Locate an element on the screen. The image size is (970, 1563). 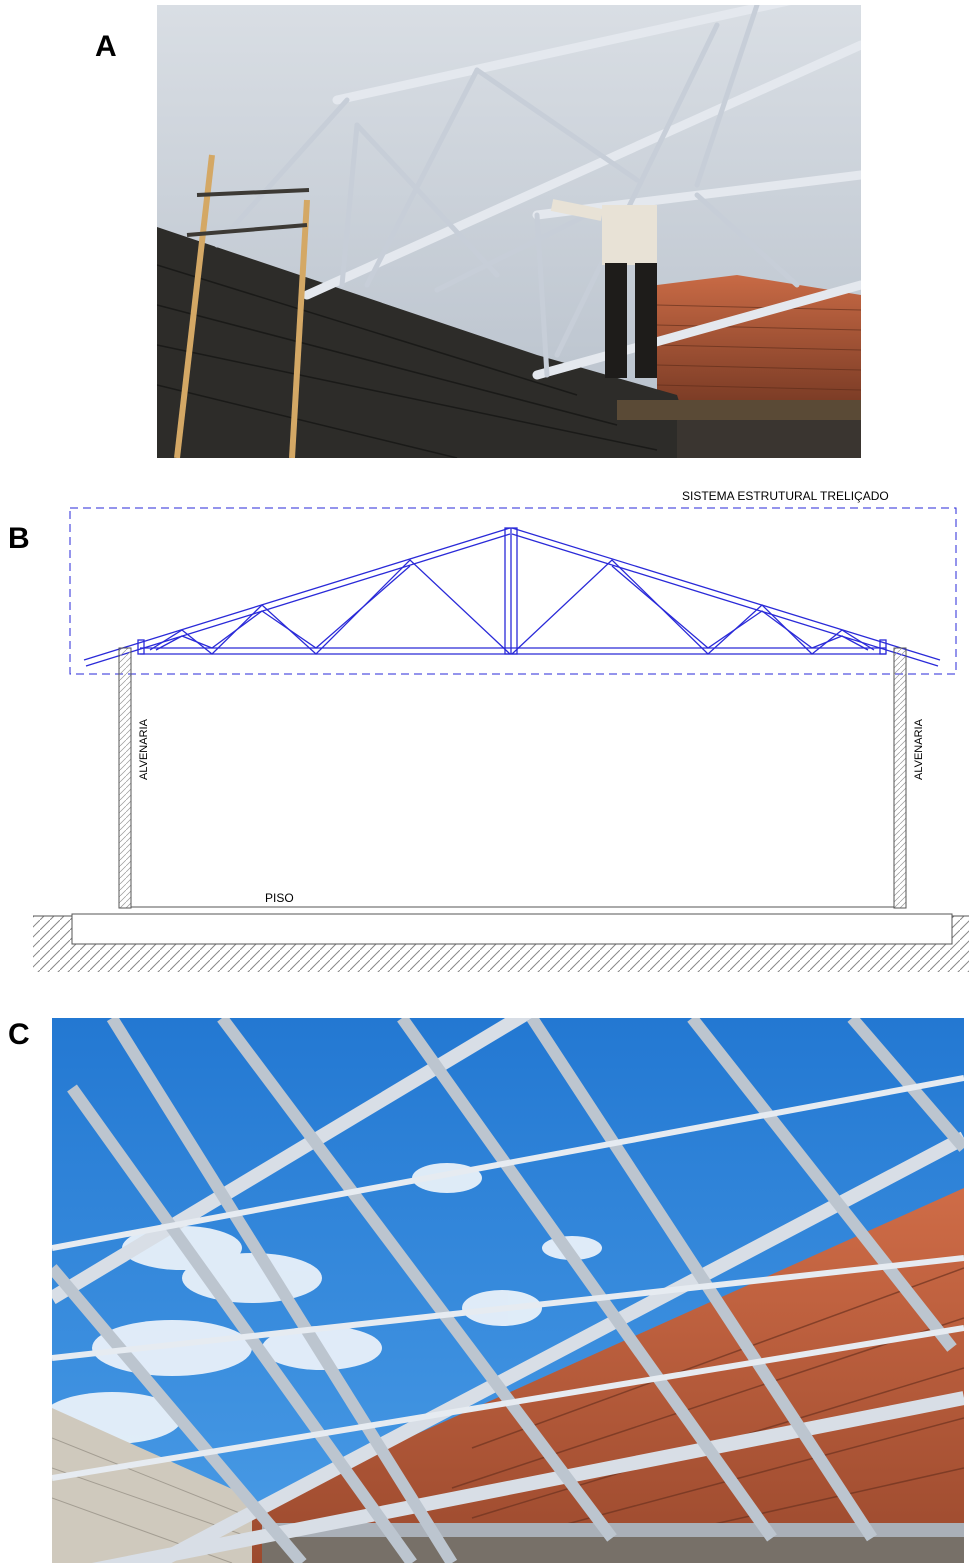
panel-letter-c: C is located at coordinates (19, 1034).